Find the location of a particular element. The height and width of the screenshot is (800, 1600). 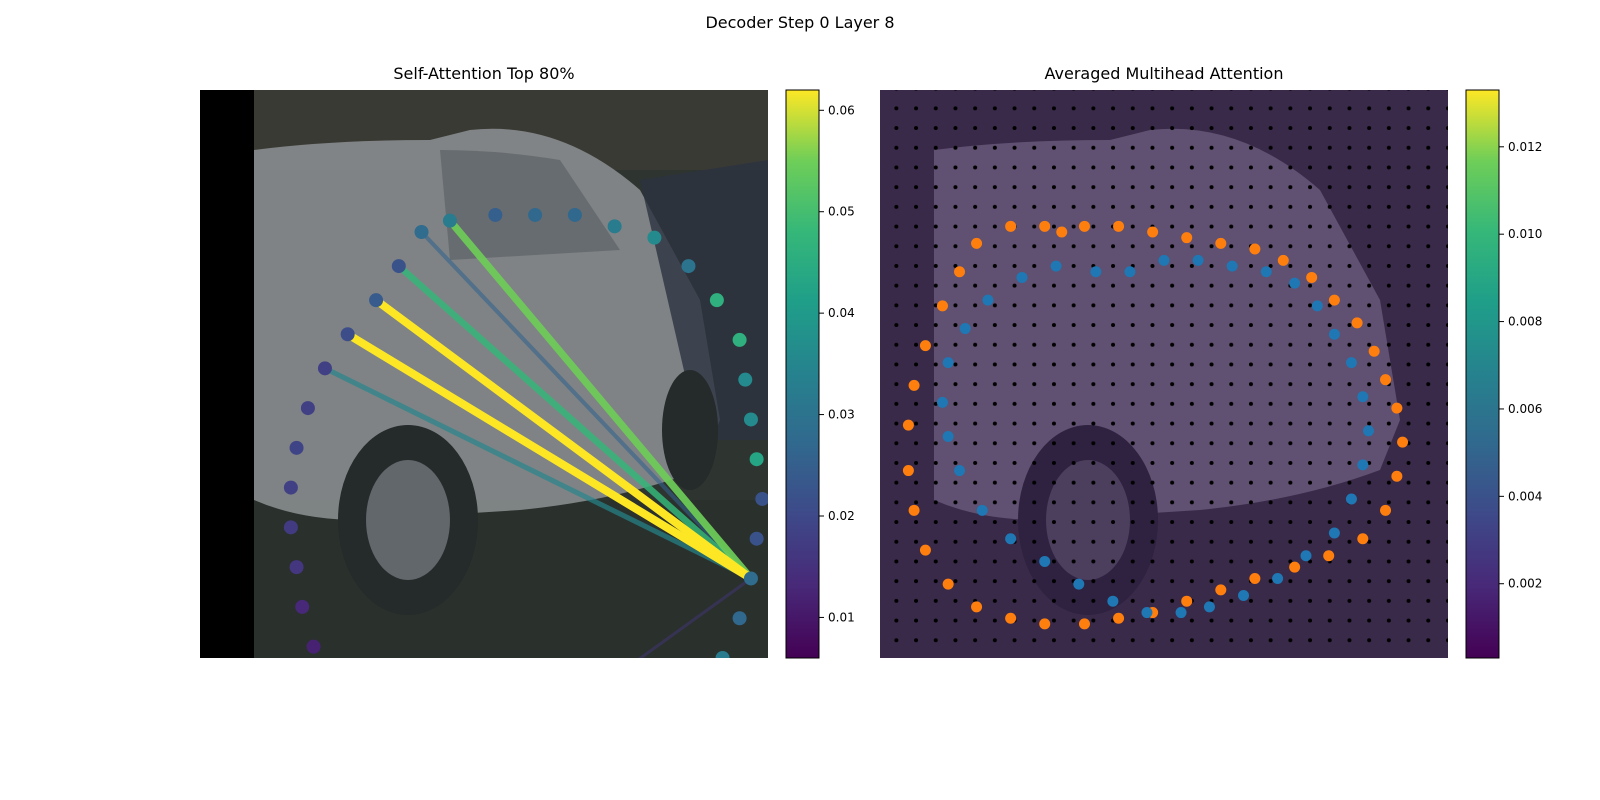

left-colorbar-tick-label: 0.02 is located at coordinates (841, 516).